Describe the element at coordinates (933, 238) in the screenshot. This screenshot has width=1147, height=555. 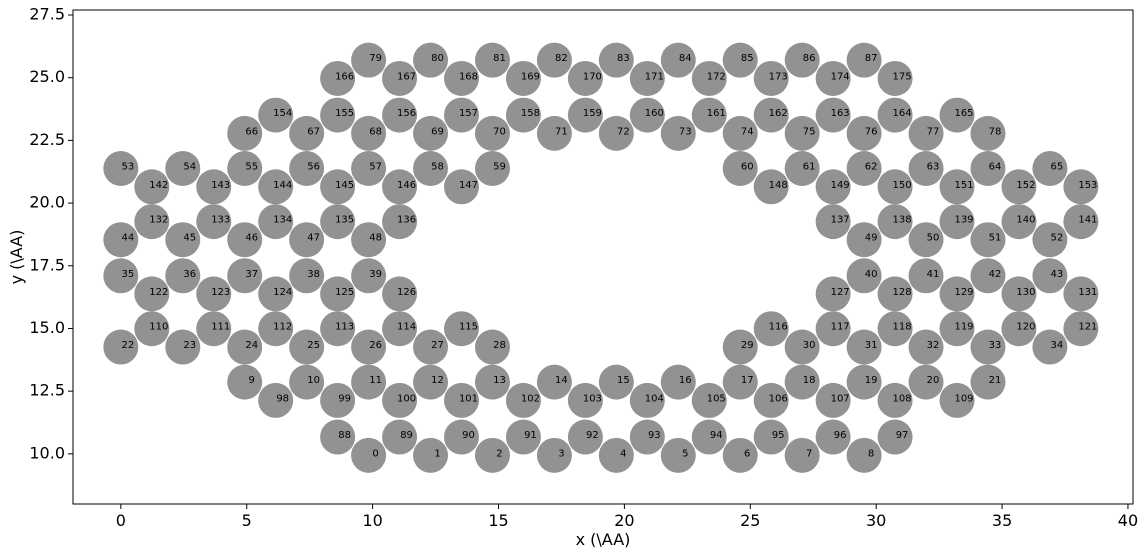
I see `atom-label-50: 50` at that location.